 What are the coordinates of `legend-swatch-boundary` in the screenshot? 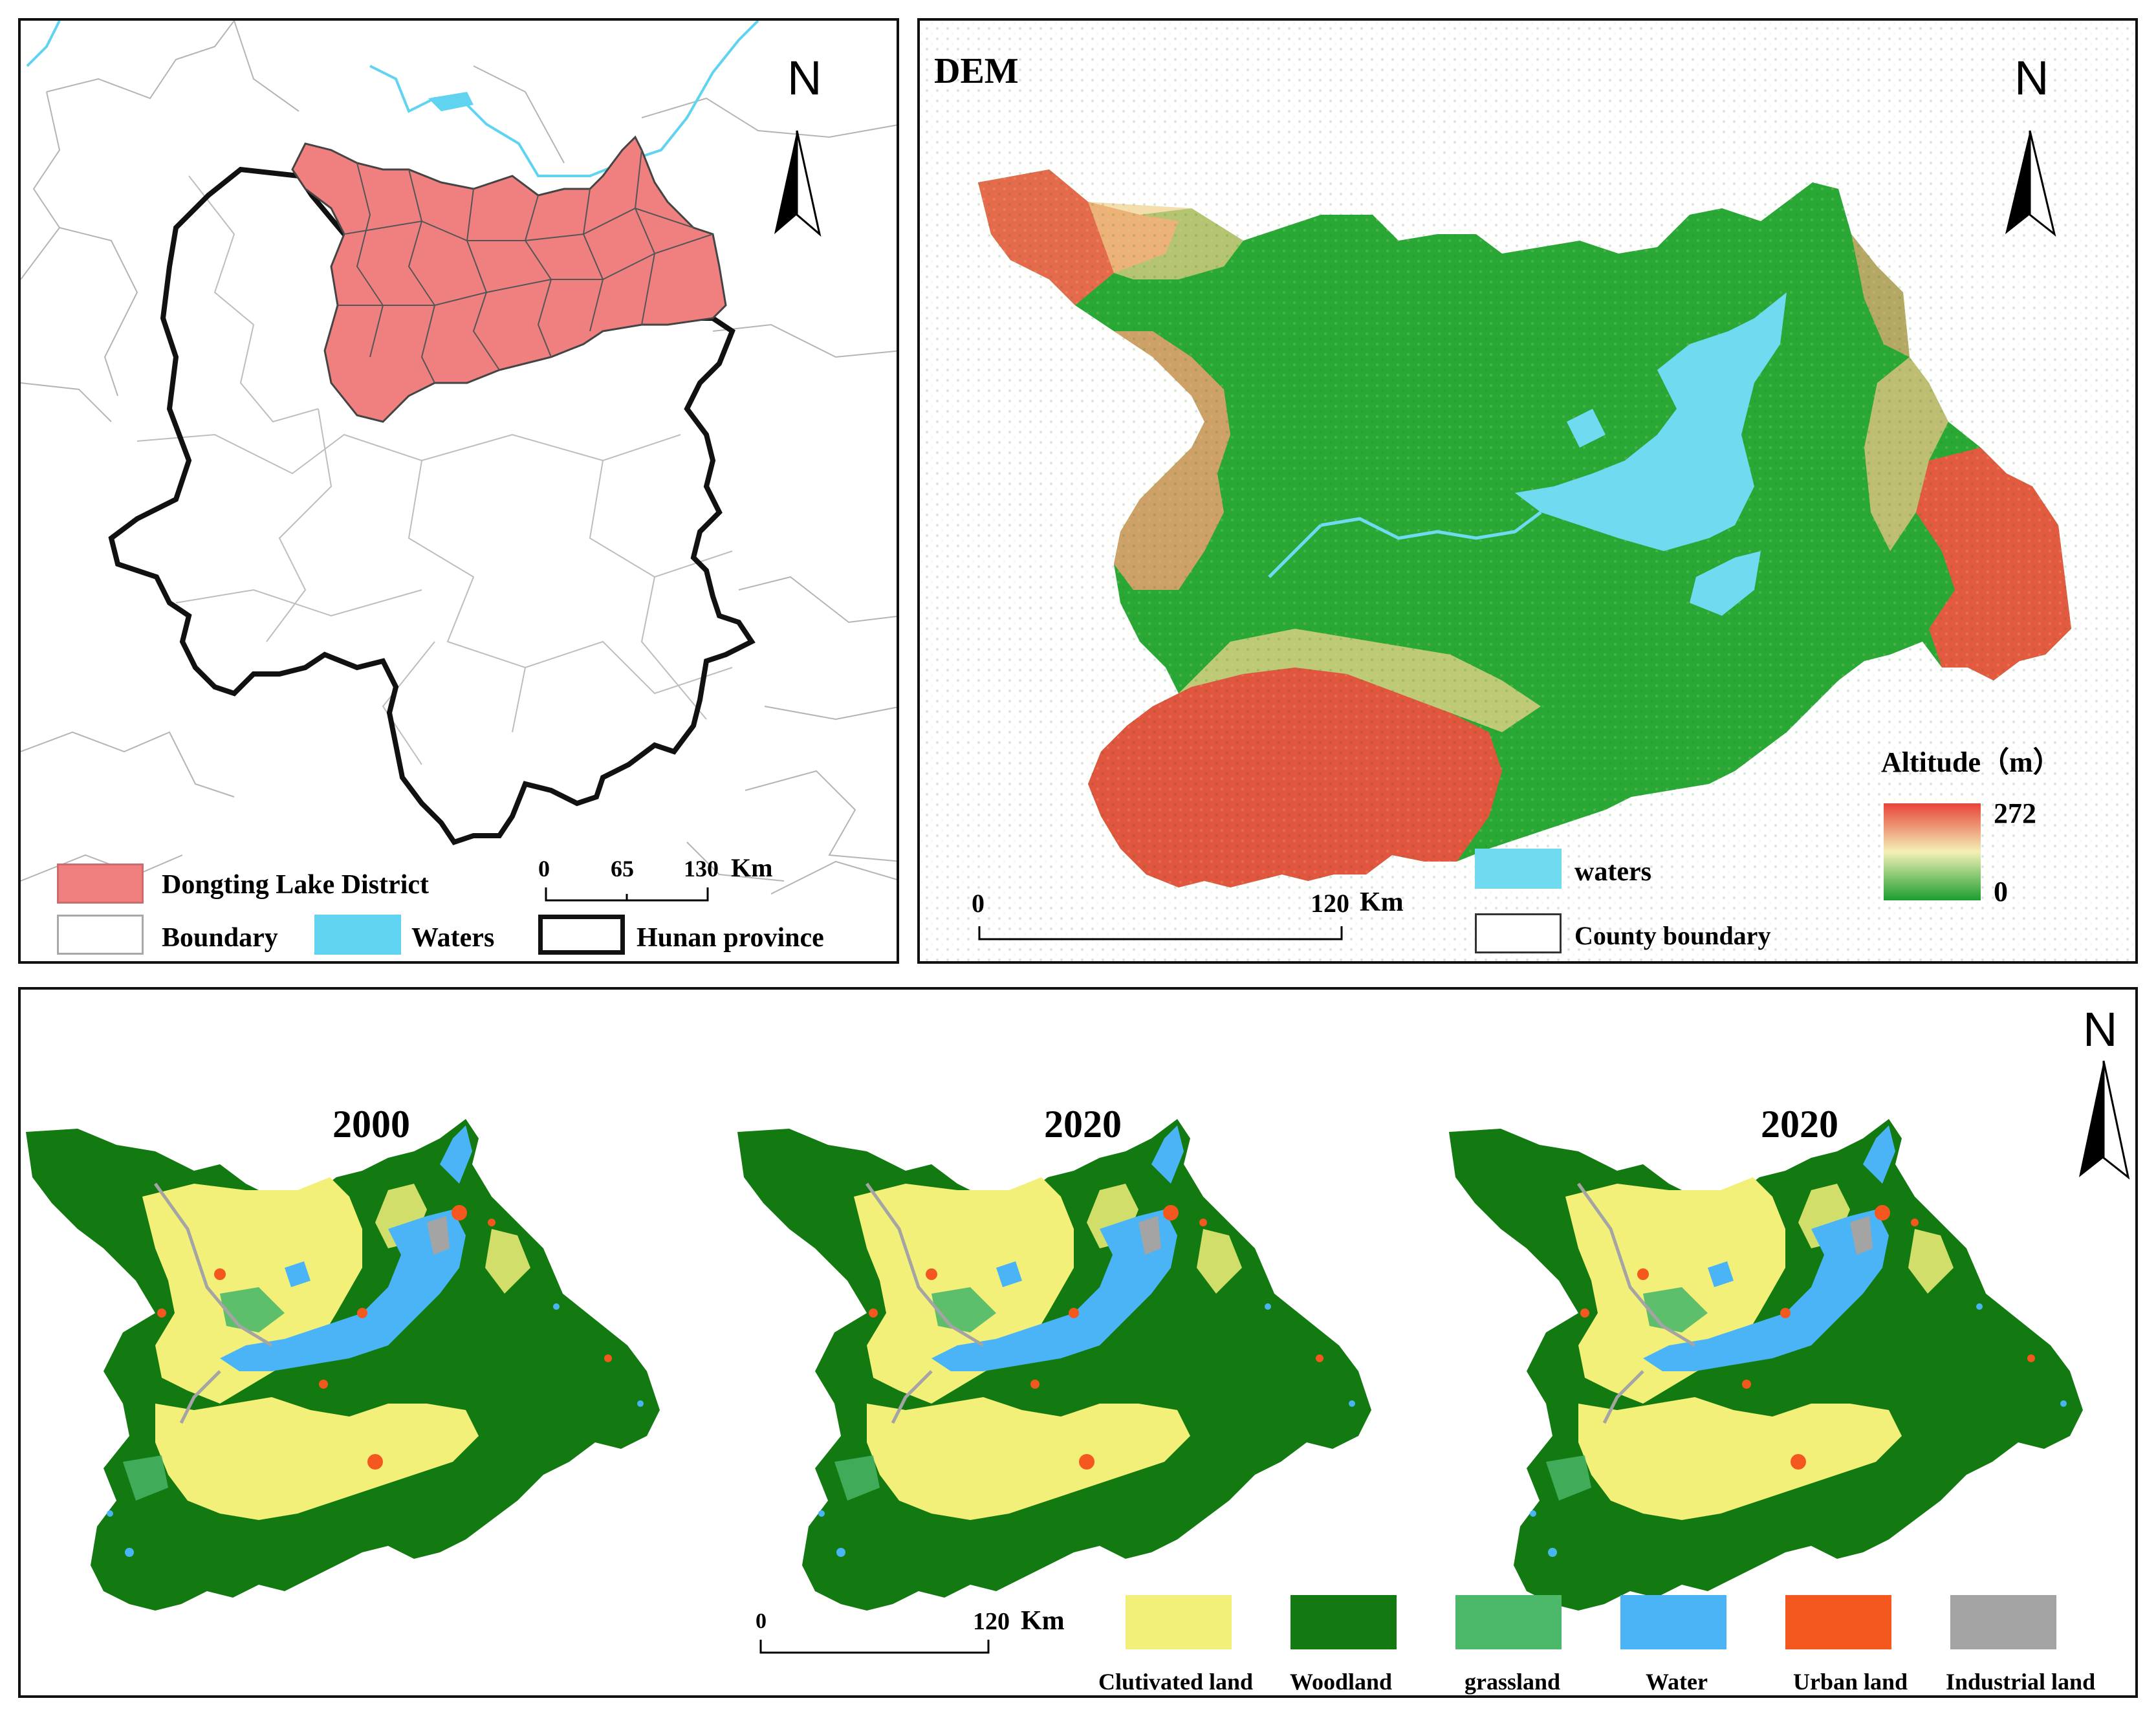 It's located at (100, 935).